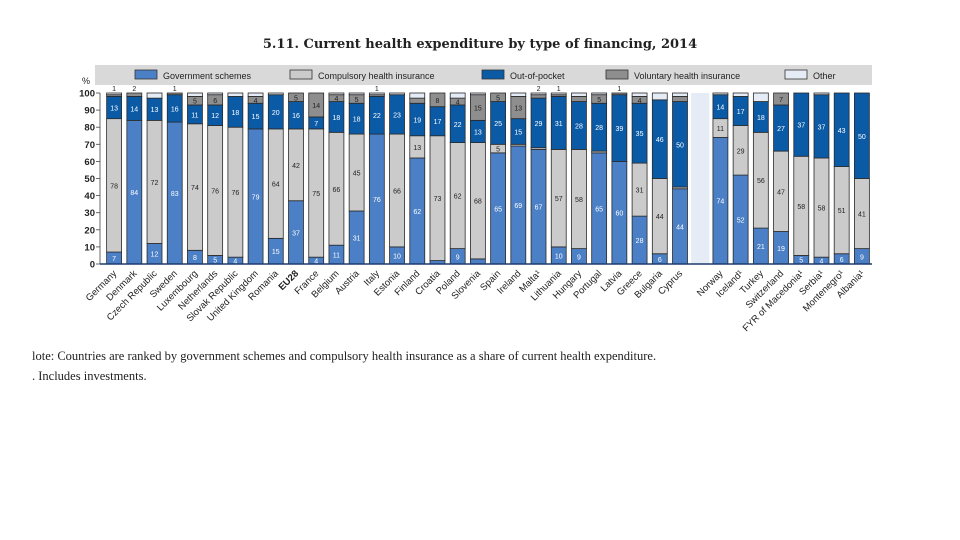 Image resolution: width=960 pixels, height=540 pixels. Describe the element at coordinates (397, 191) in the screenshot. I see `data-label: 66` at that location.